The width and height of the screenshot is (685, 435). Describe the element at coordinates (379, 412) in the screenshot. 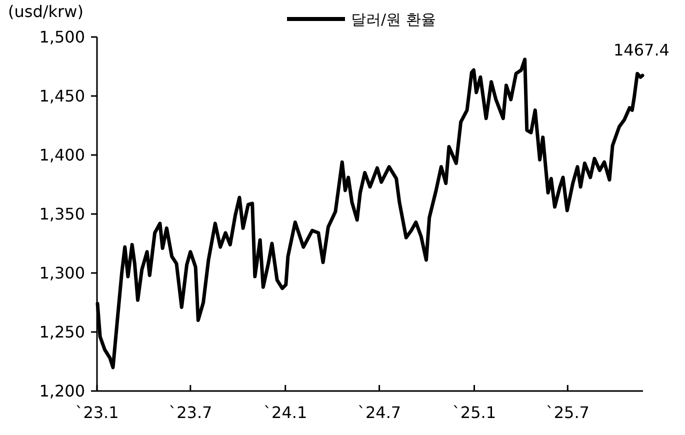

I see `x-tick-label: `24.7` at that location.